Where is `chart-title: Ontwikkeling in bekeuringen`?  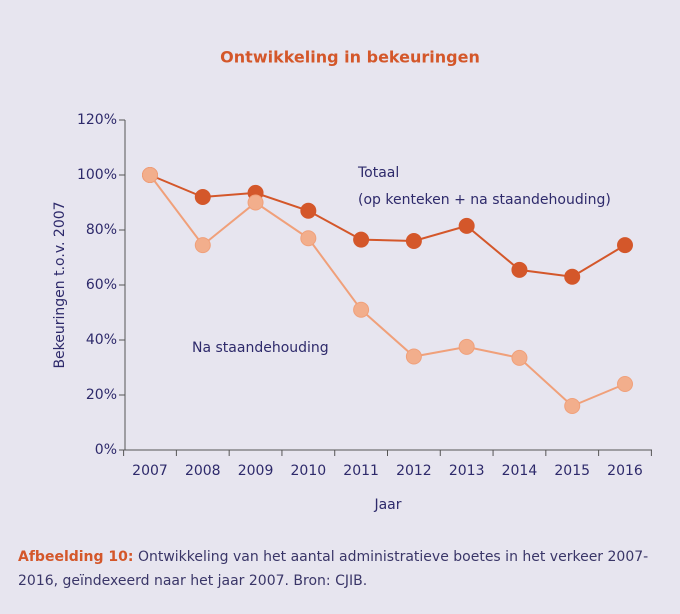
chart-title: Ontwikkeling in bekeuringen is located at coordinates (350, 57).